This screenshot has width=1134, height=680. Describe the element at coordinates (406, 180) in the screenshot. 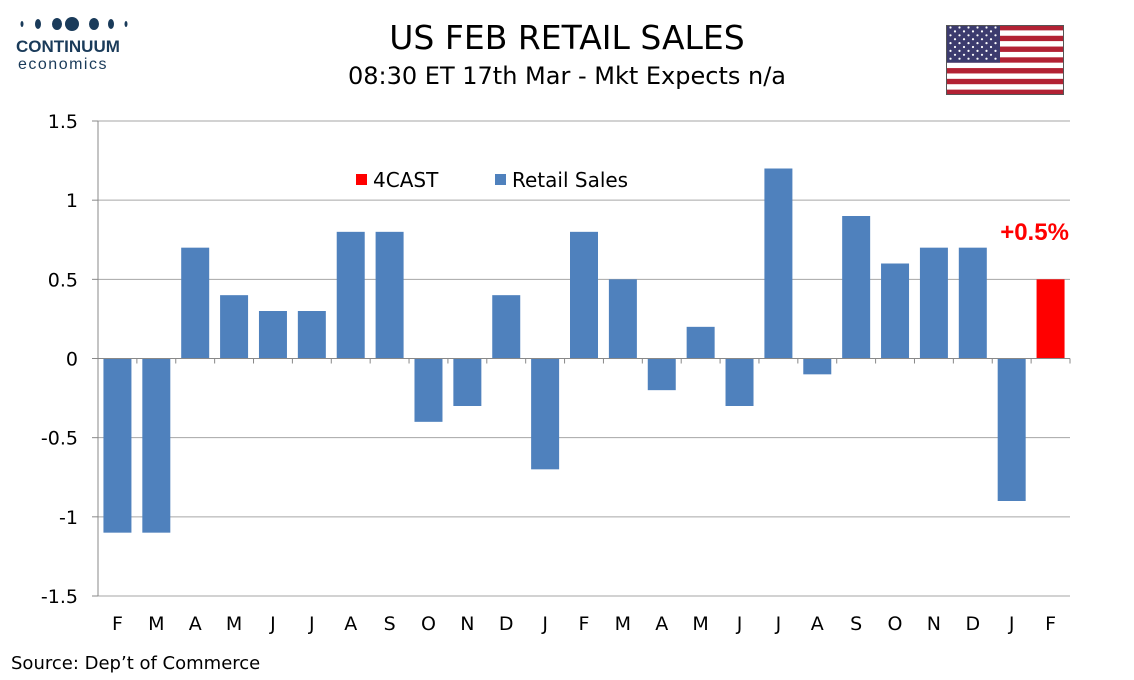

I see `legend-label: 4CAST` at that location.